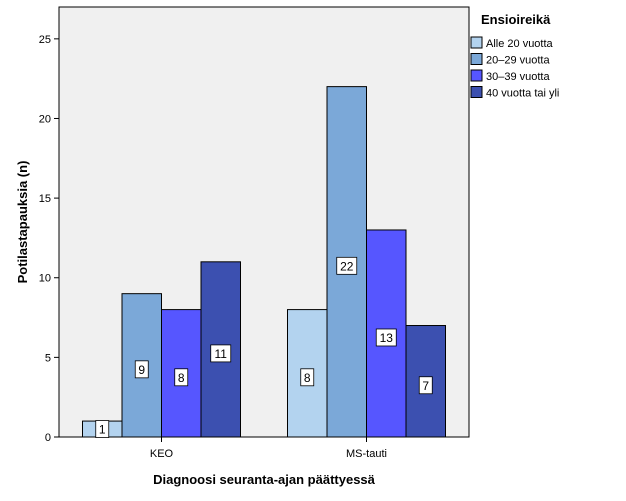 The width and height of the screenshot is (626, 501). I want to click on data-label: 22, so click(347, 266).